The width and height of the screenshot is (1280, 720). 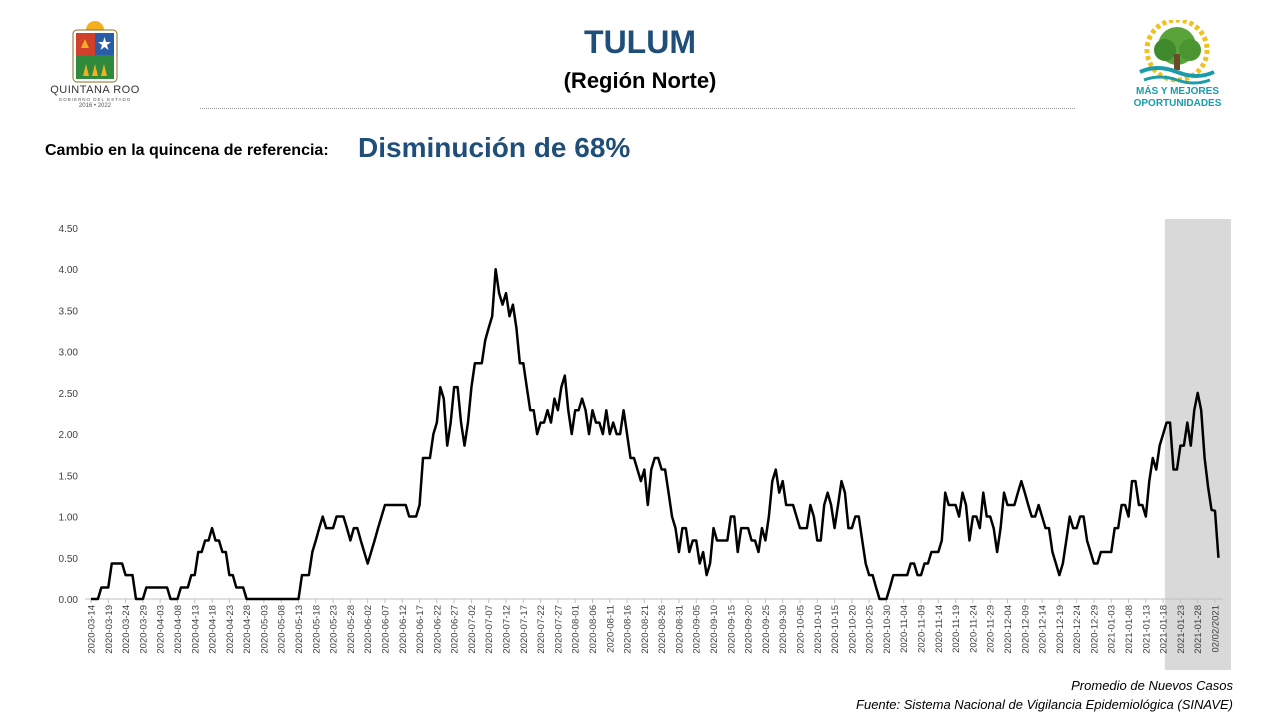 What do you see at coordinates (351, 629) in the screenshot?
I see `x-tick-label: 2020-05-28` at bounding box center [351, 629].